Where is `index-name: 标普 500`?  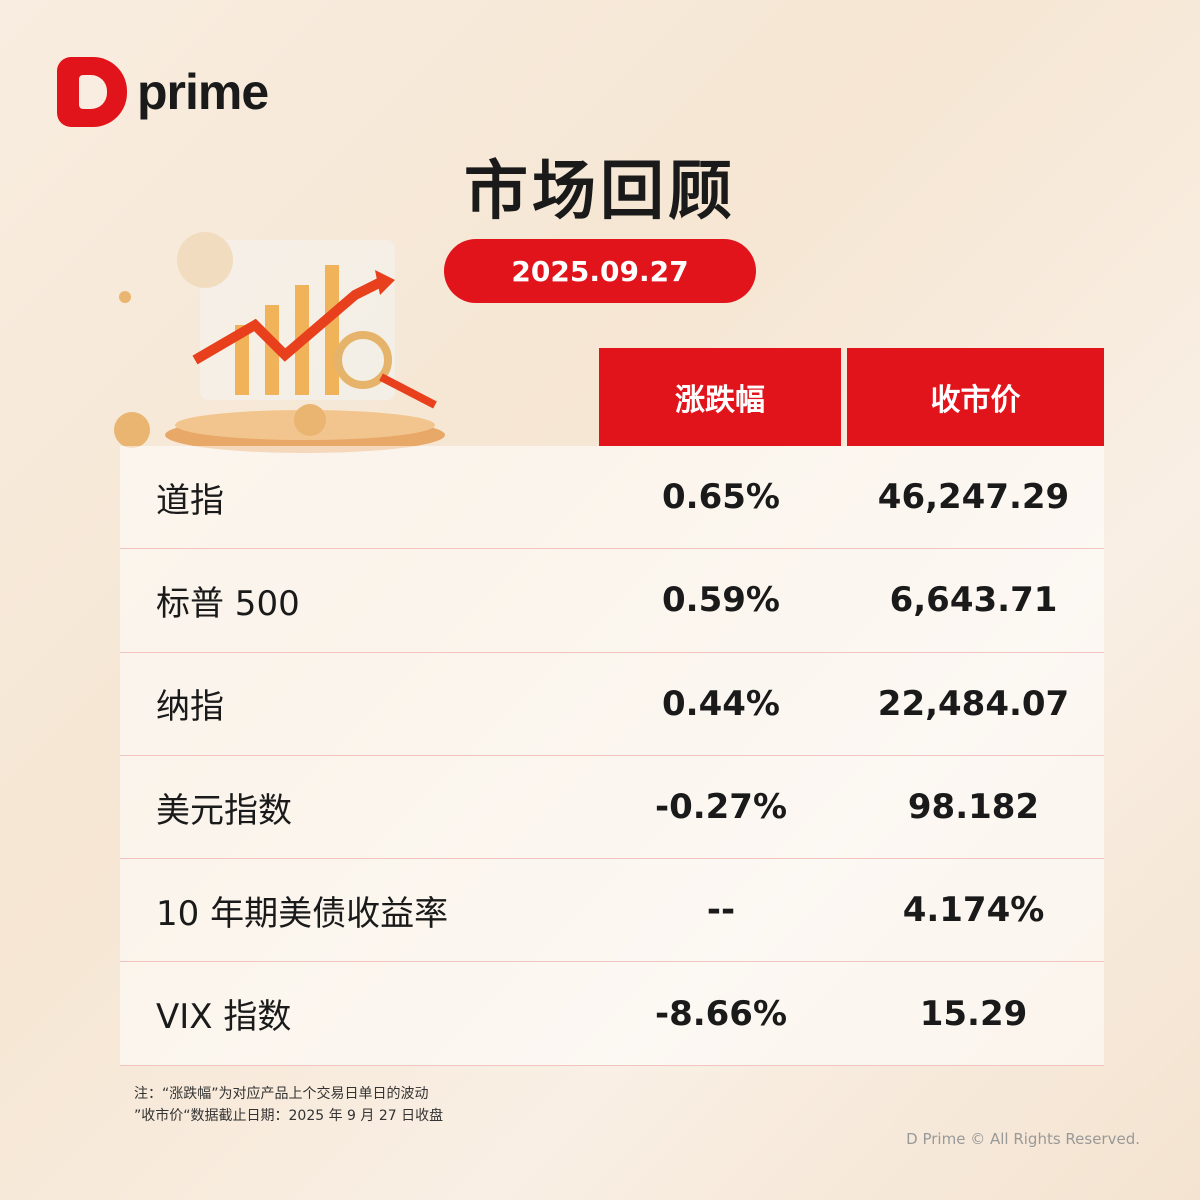 index-name: 标普 500 is located at coordinates (228, 603).